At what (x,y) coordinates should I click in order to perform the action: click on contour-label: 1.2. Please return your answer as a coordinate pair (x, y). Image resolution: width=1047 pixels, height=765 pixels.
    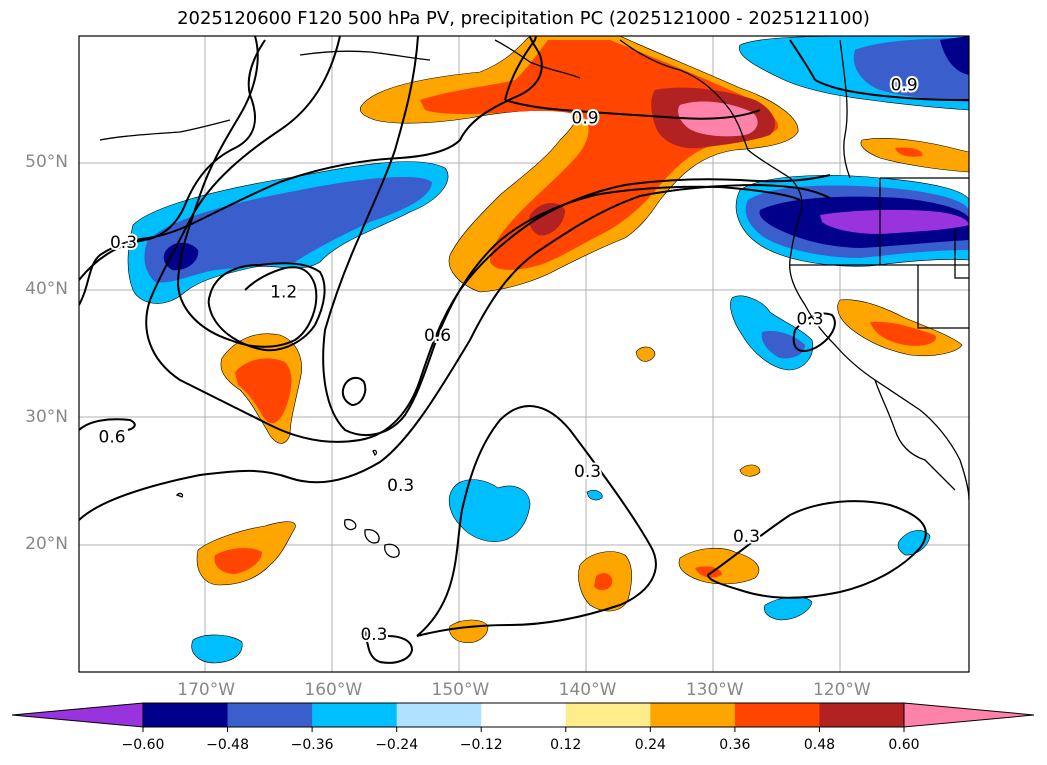
    Looking at the image, I should click on (283, 293).